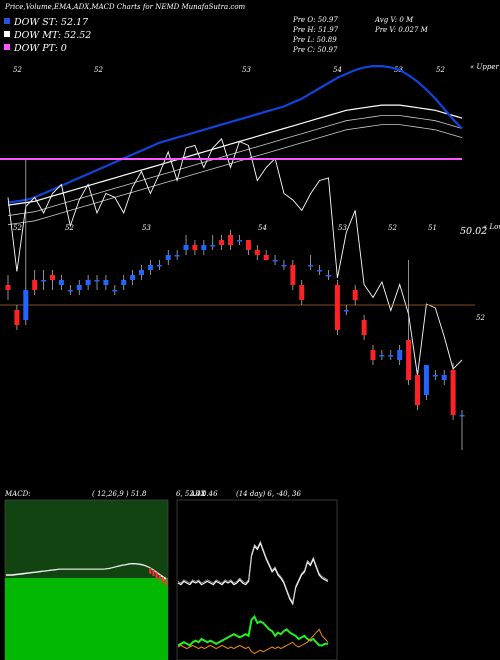  I want to click on ema-long-lower-band, so click(235, 175).